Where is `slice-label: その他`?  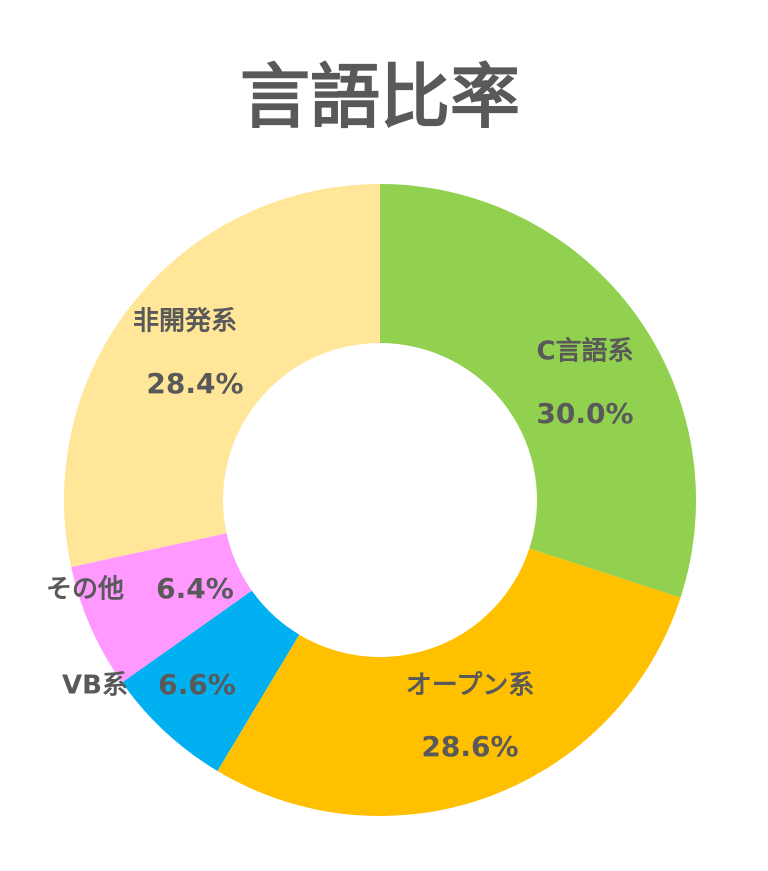 slice-label: その他 is located at coordinates (85, 590).